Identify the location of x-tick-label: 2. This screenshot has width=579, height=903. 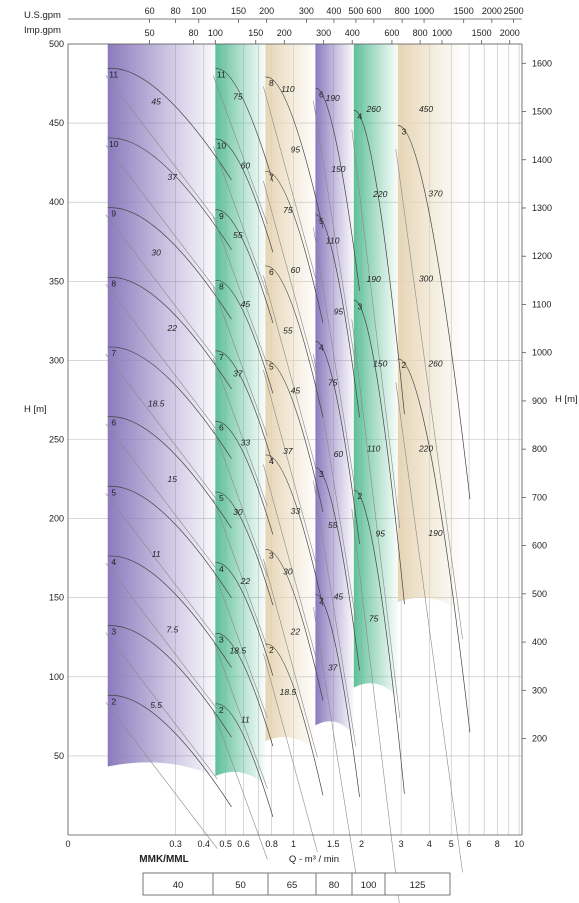
(361, 844).